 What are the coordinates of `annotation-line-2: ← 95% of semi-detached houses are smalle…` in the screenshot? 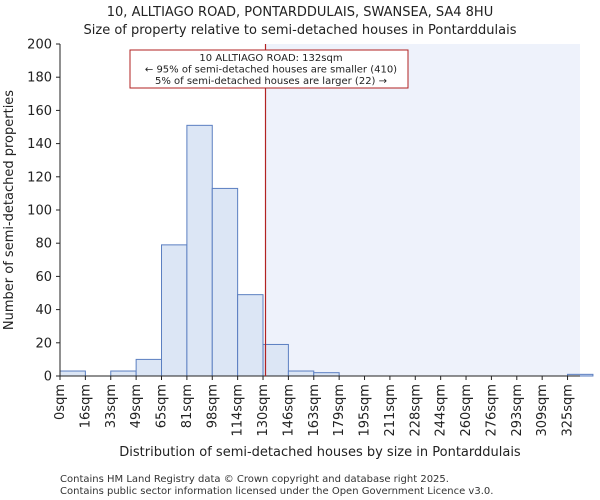 It's located at (271, 70).